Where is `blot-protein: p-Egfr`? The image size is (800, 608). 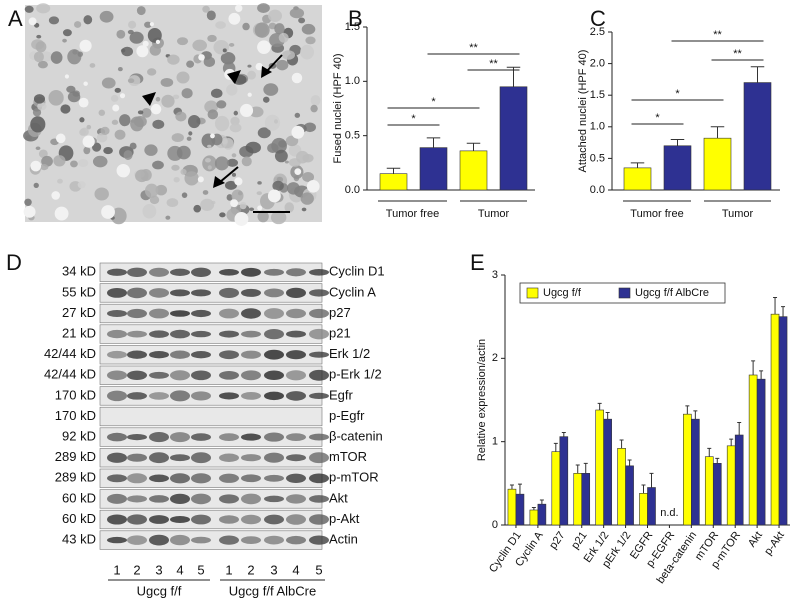 blot-protein: p-Egfr is located at coordinates (347, 415).